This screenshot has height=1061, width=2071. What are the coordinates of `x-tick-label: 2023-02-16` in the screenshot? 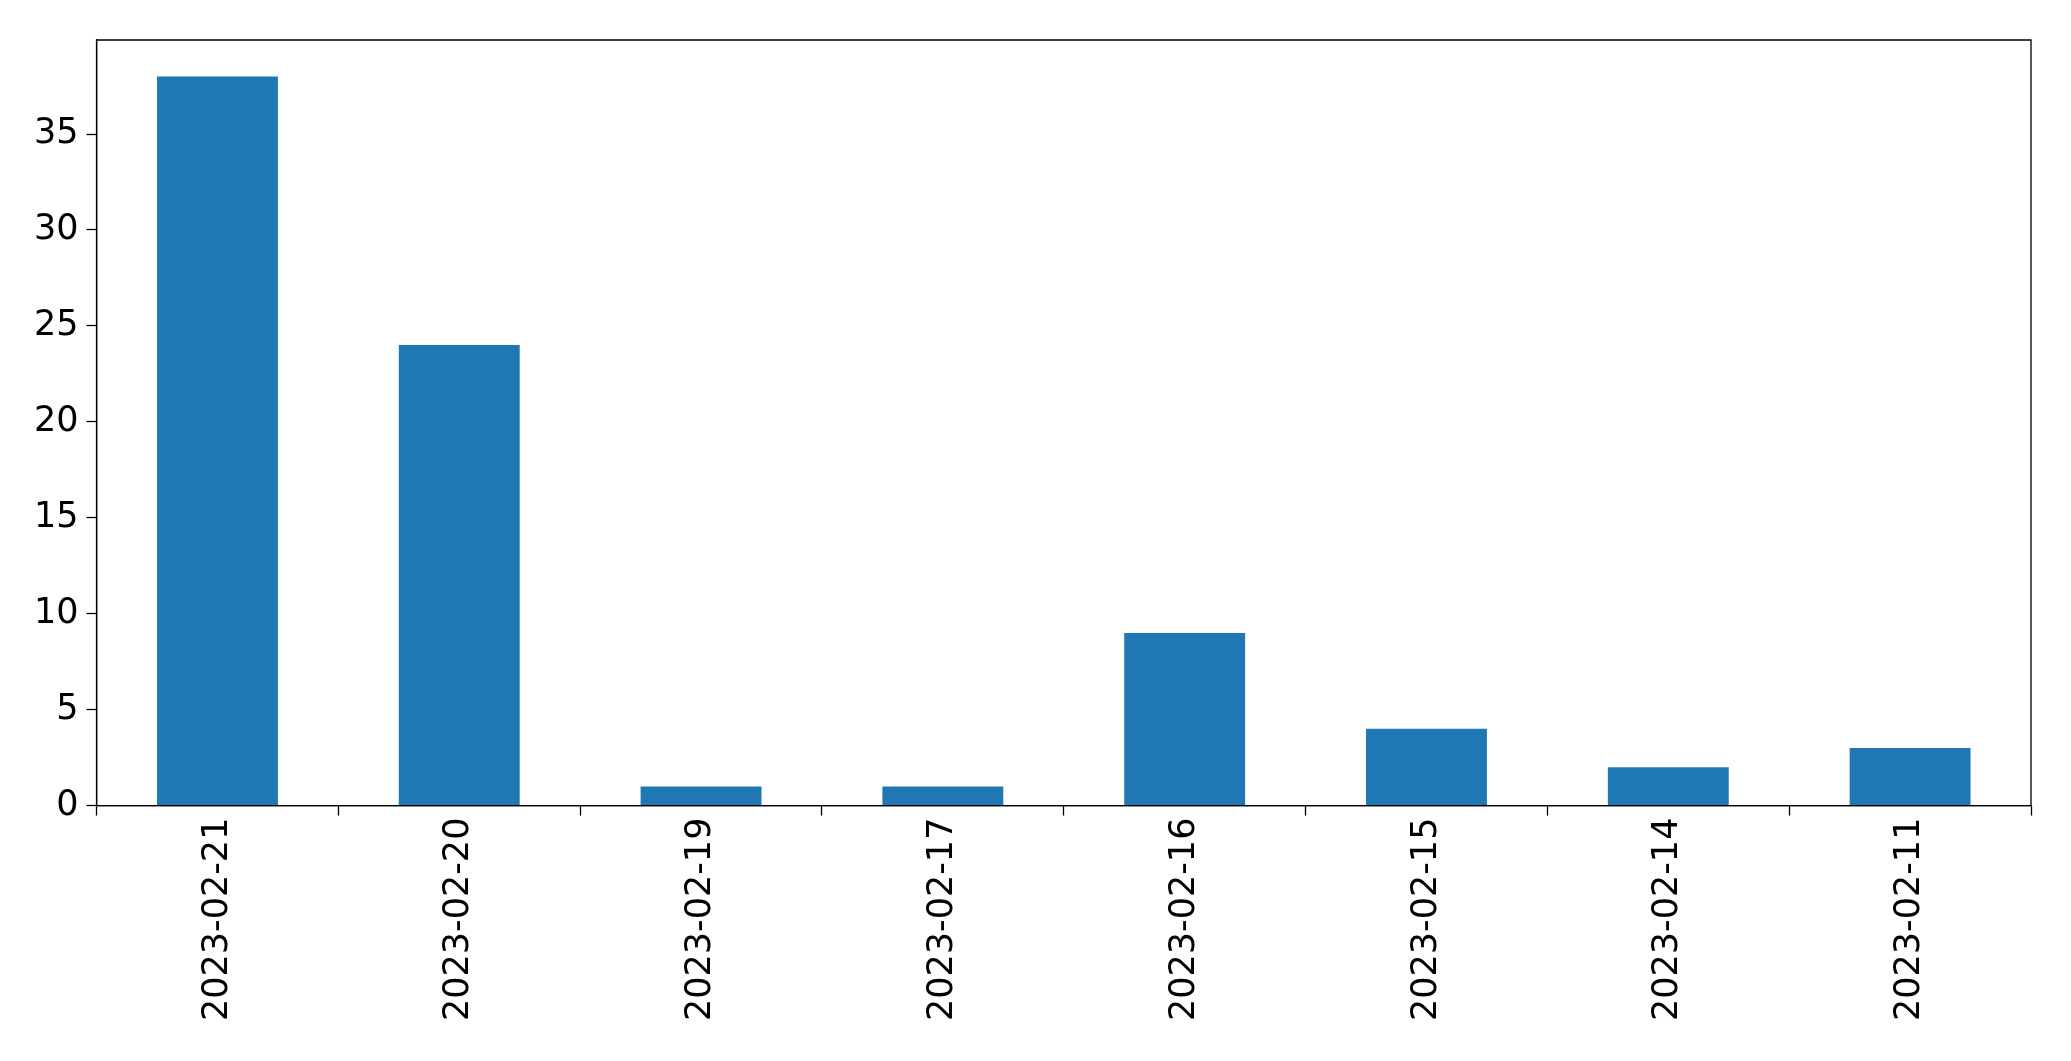 It's located at (1181, 919).